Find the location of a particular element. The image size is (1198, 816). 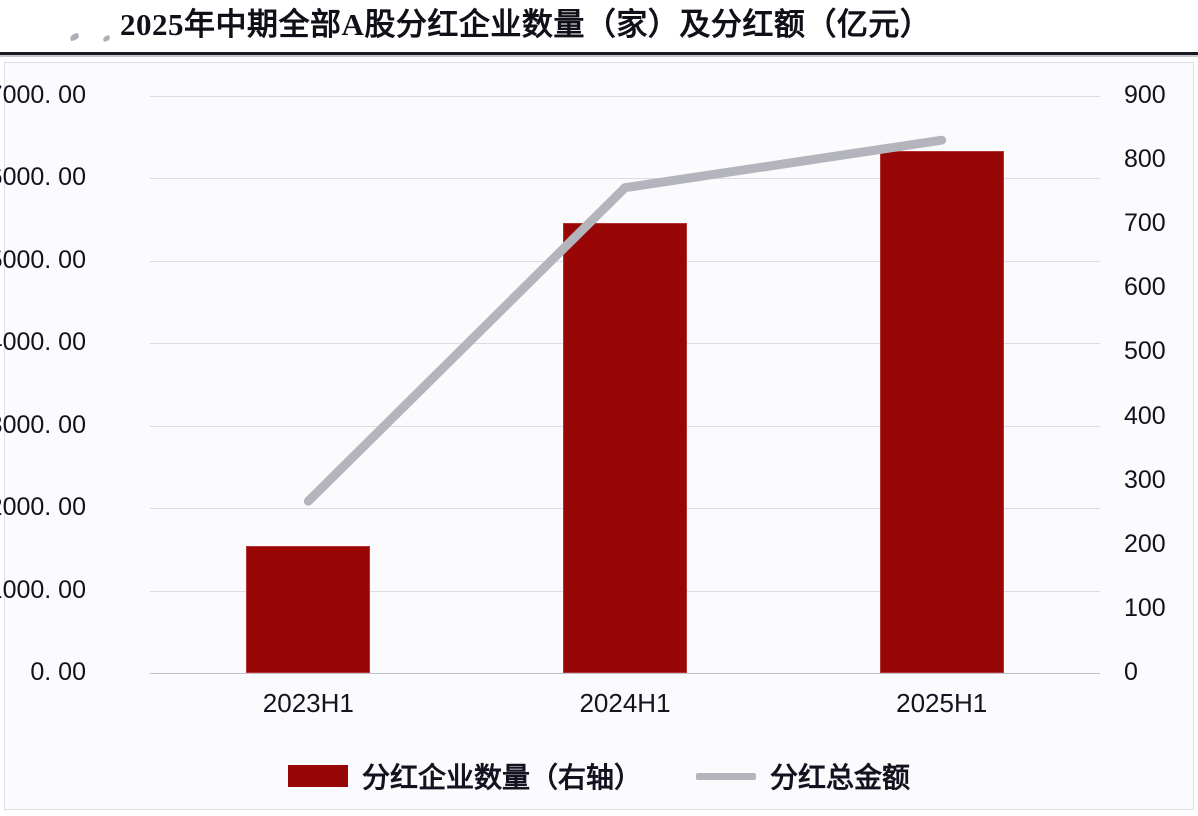

title-band: 2025年中期全部A股分红企业数量（家）及分红额（亿元） is located at coordinates (599, 26).